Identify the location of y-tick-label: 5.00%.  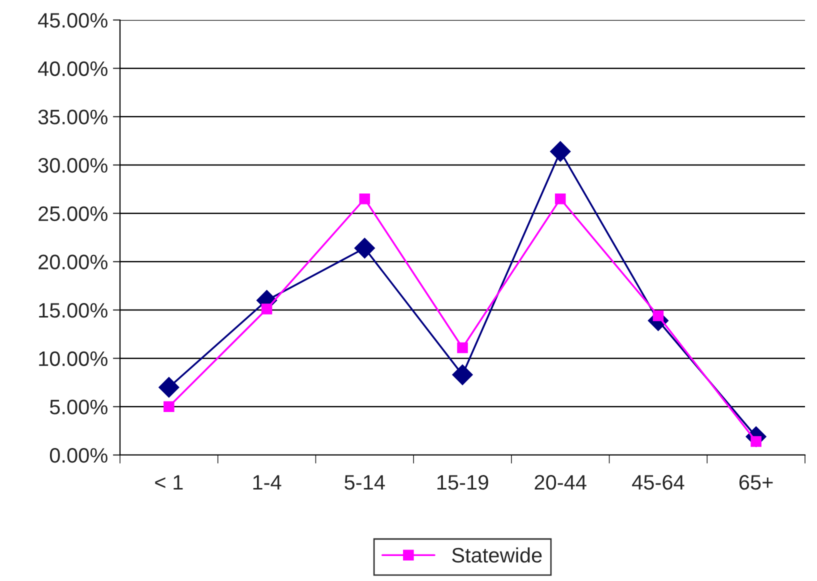
(79, 407).